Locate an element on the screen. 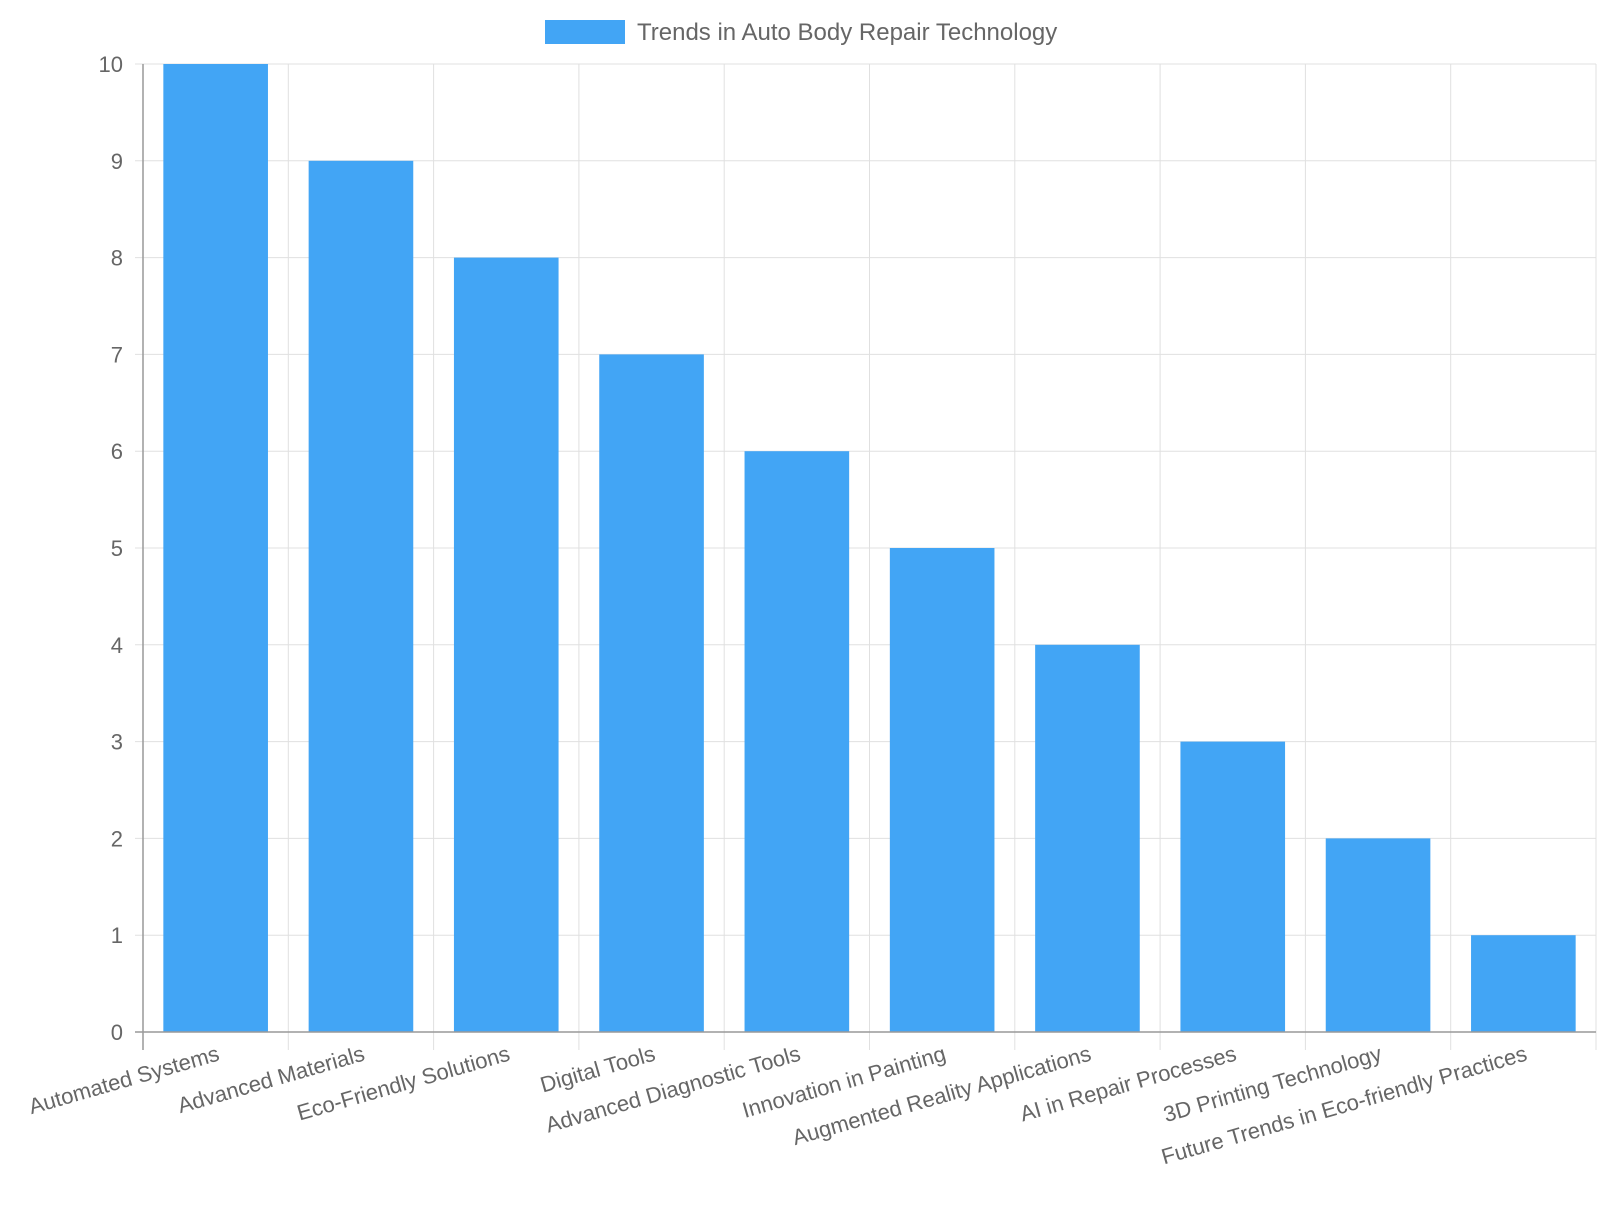  y-tick-label: 0 is located at coordinates (117, 1032).